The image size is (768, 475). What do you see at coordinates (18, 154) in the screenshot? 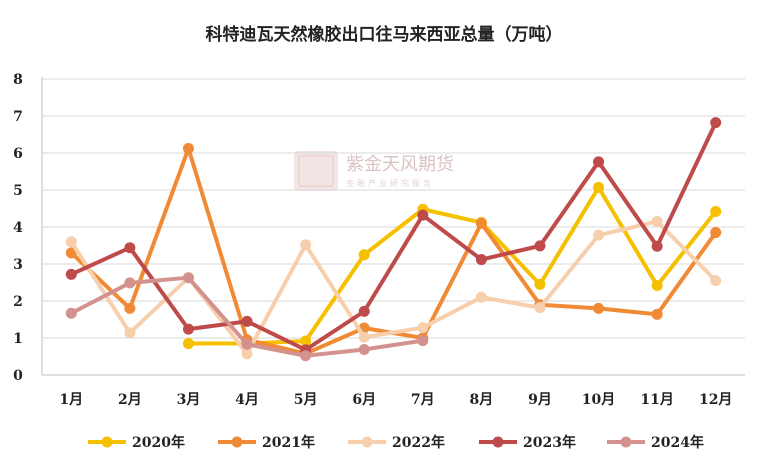
I see `y-tick-label: 6` at bounding box center [18, 154].